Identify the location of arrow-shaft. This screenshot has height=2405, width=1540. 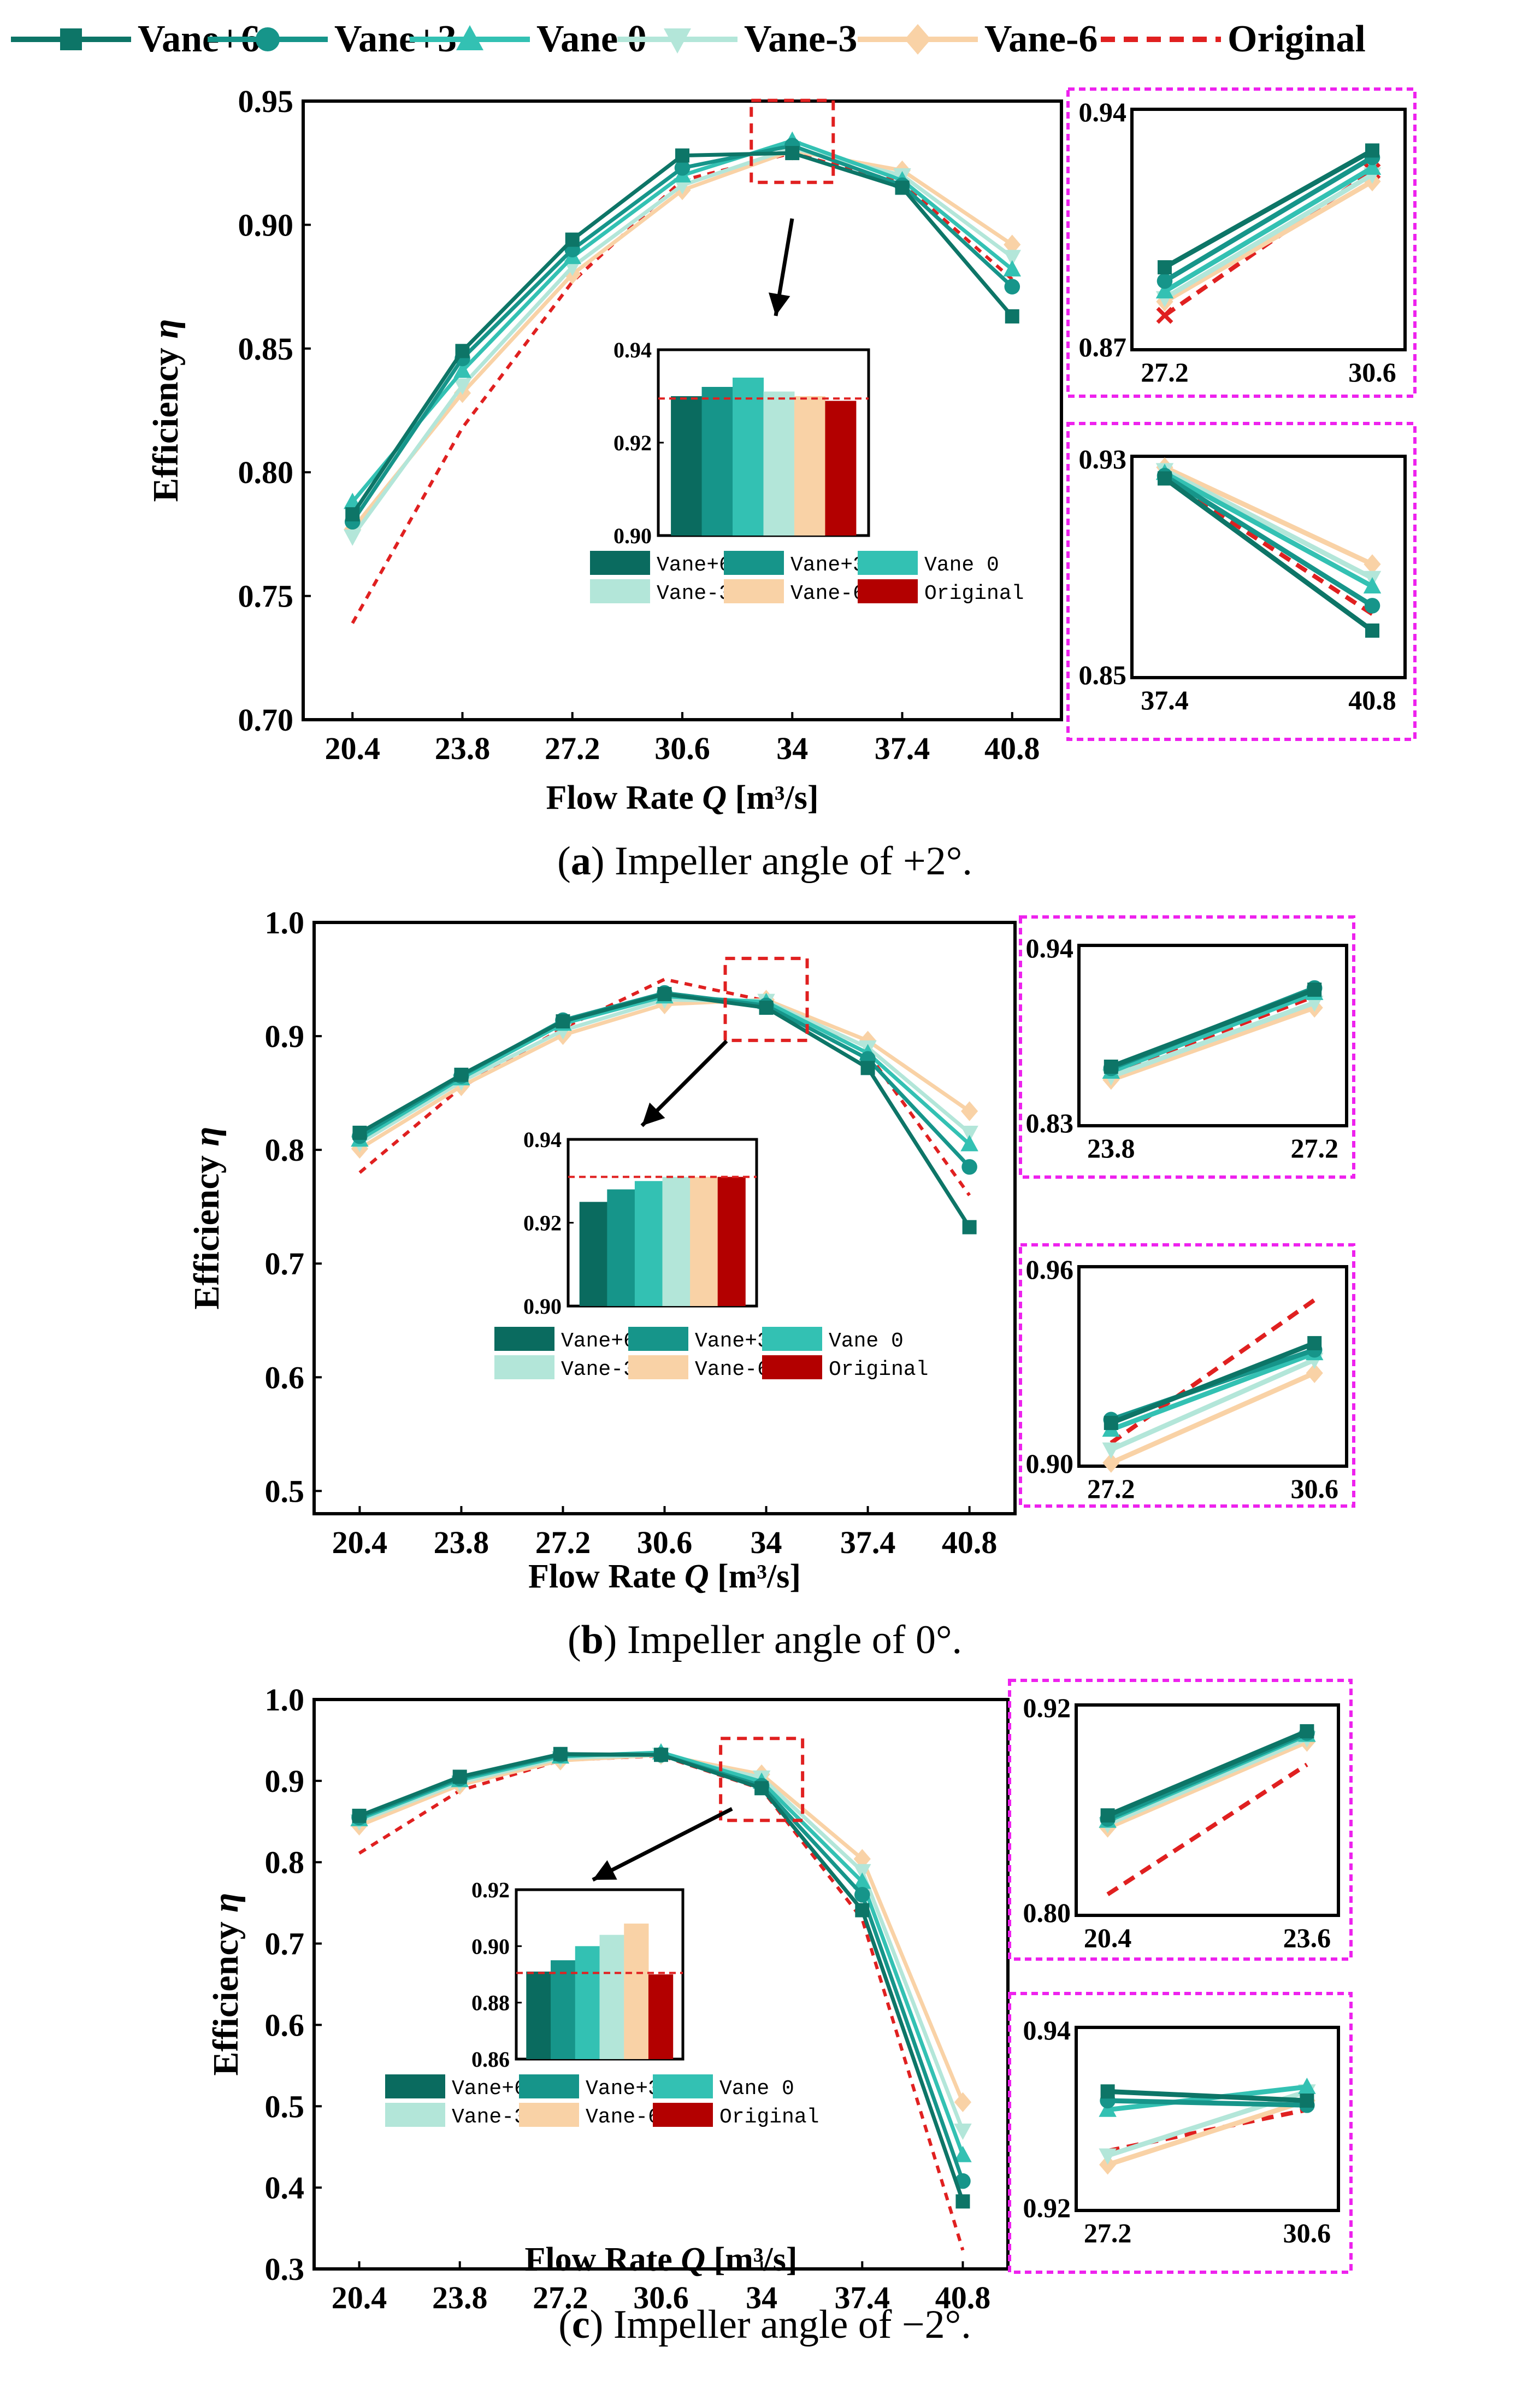
(662, 1844).